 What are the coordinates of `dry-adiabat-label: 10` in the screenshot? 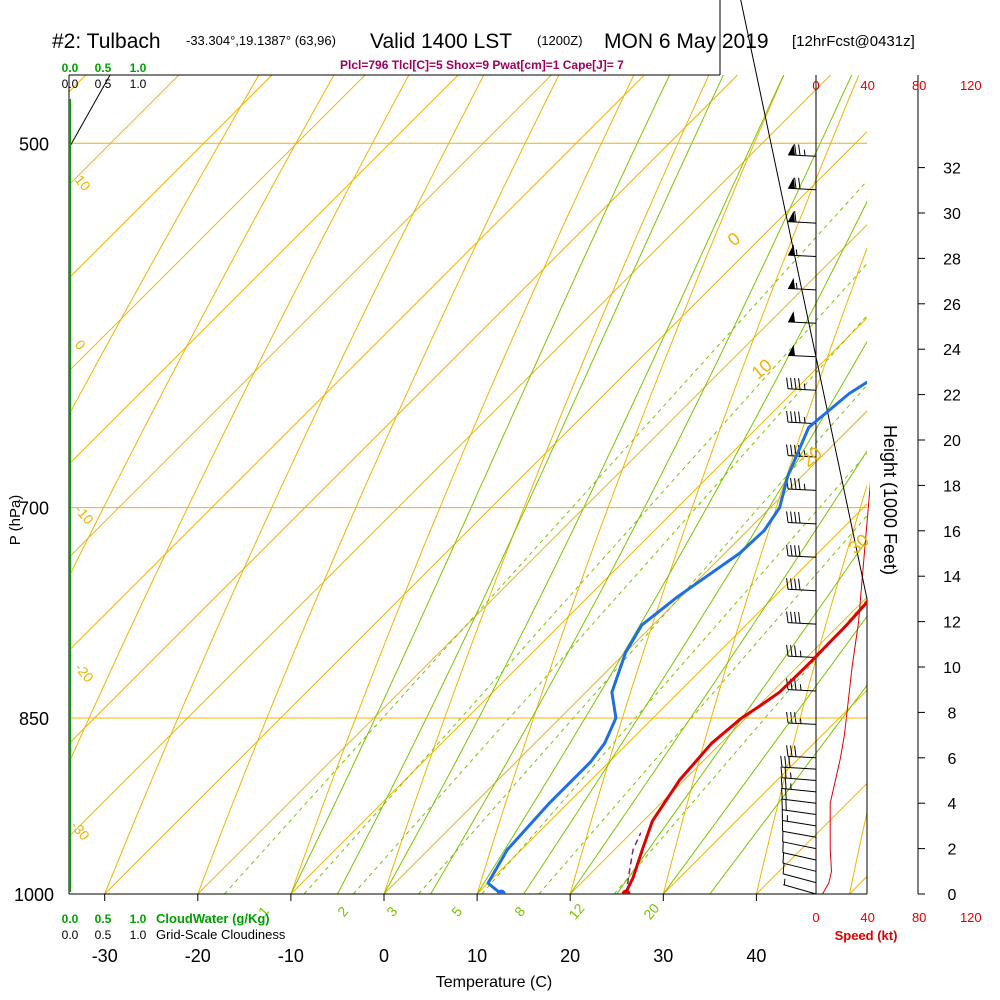 It's located at (83, 183).